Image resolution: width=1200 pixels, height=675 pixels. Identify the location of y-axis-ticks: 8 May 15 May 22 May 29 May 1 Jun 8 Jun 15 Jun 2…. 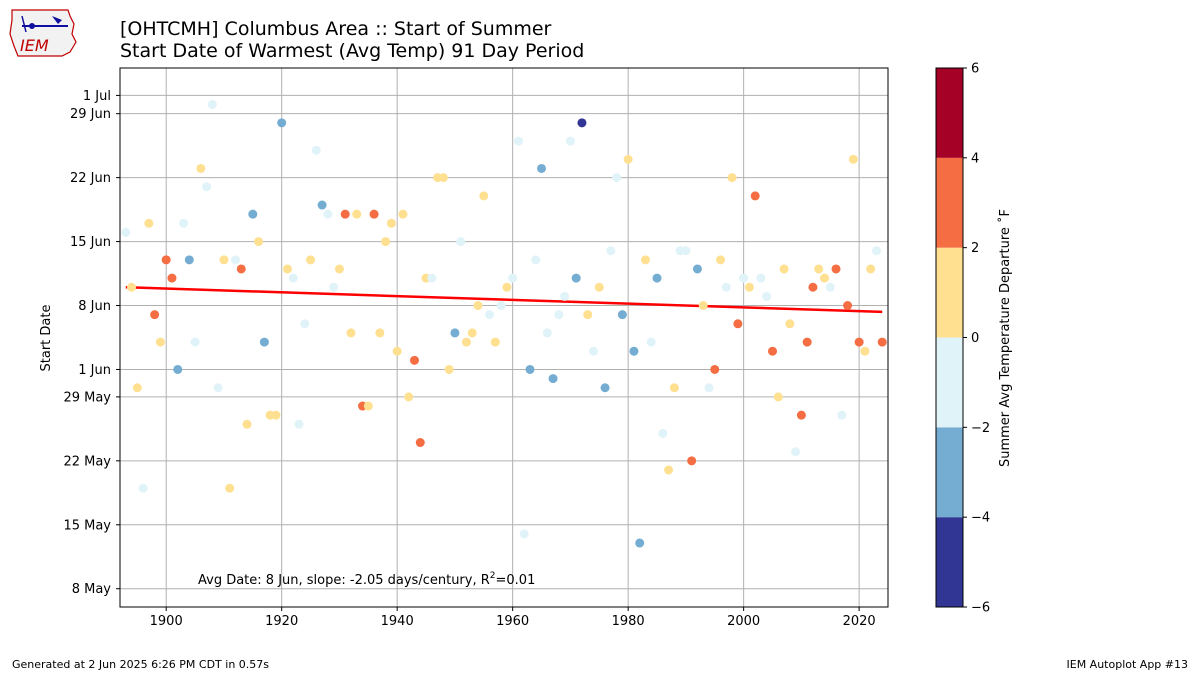
(91, 343).